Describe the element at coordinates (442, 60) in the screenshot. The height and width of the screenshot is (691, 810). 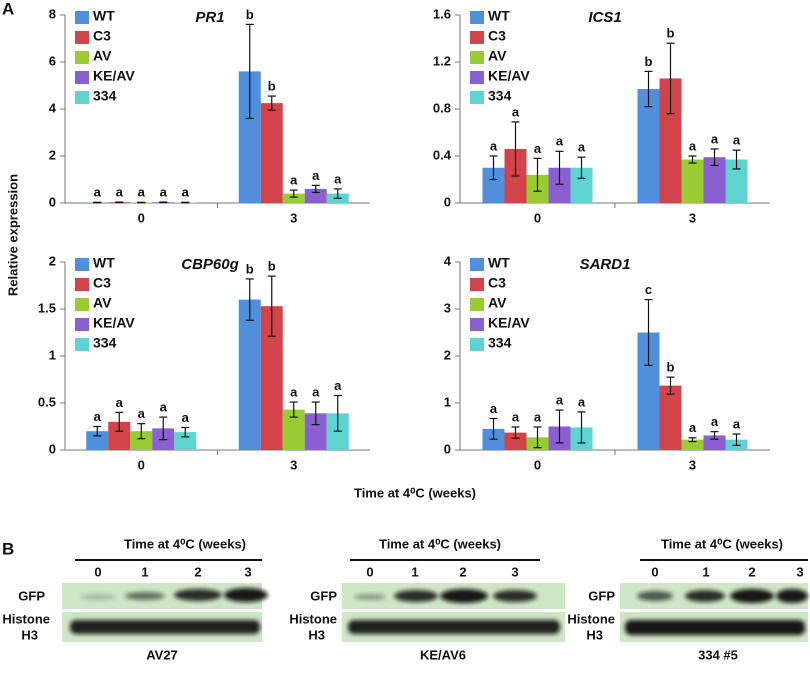
I see `y-tick-label: 1.2` at that location.